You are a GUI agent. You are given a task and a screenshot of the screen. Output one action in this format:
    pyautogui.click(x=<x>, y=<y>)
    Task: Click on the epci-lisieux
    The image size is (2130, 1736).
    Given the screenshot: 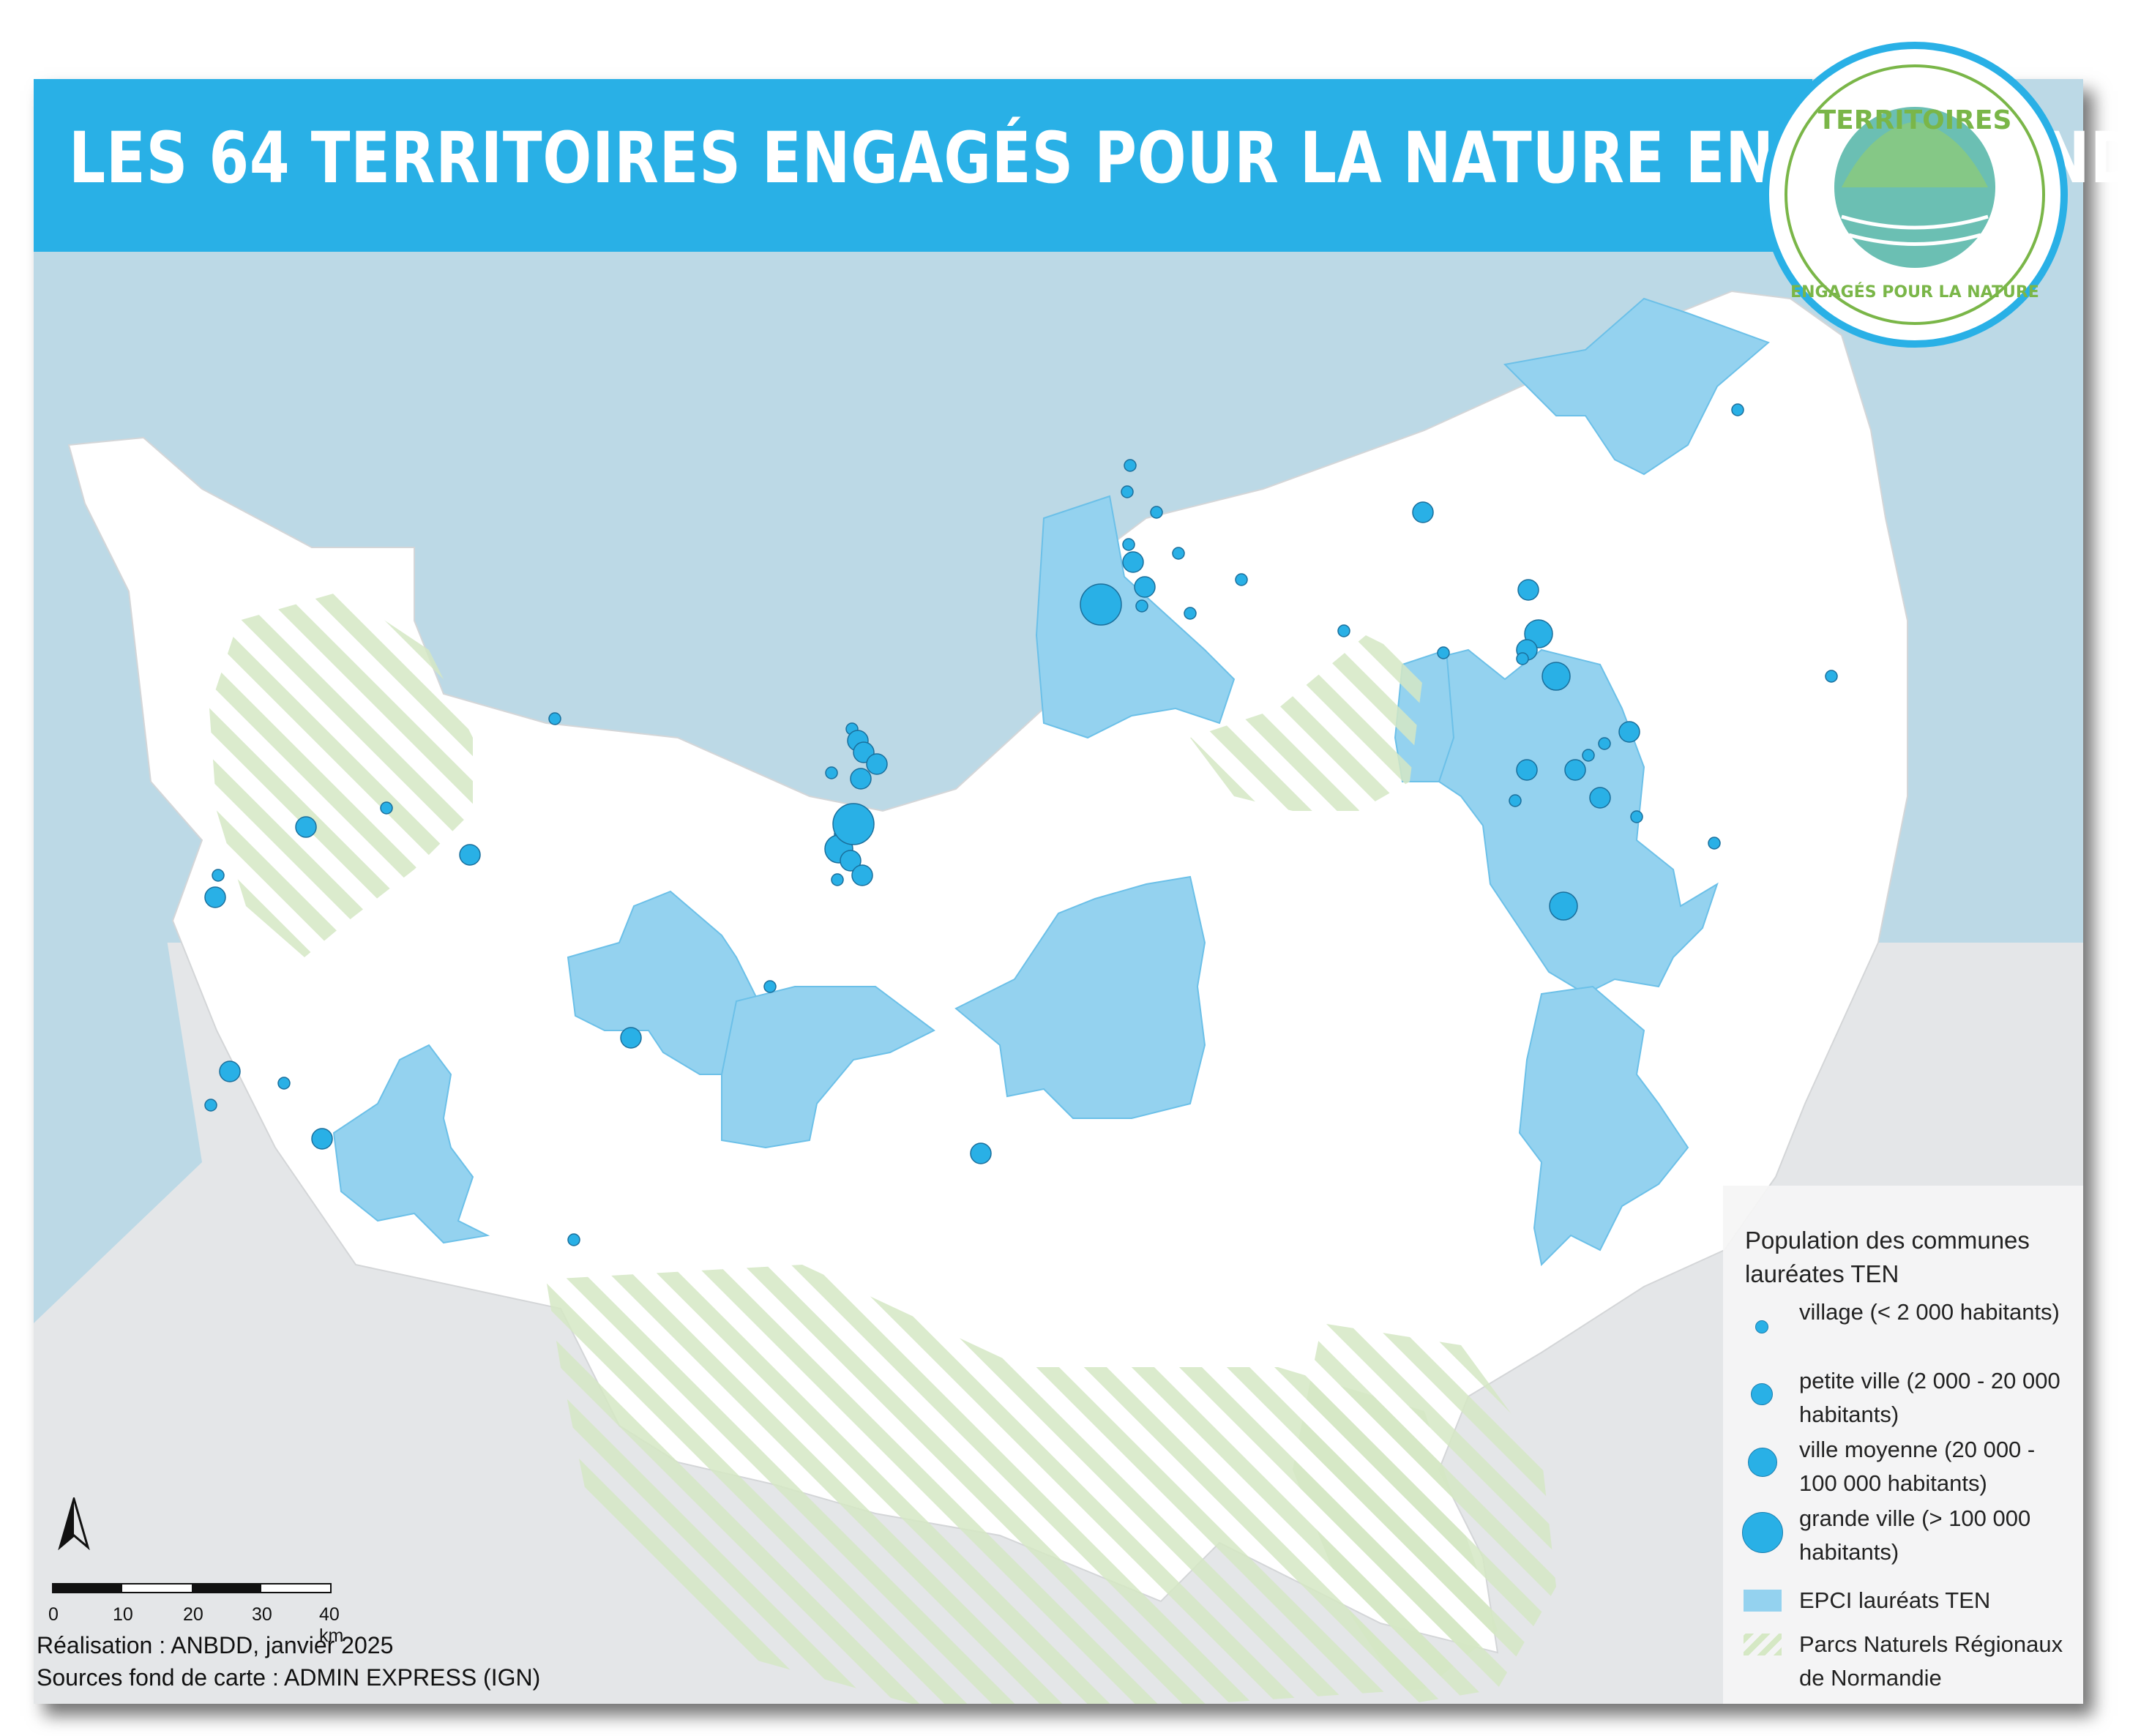 What is the action you would take?
    pyautogui.click(x=1080, y=997)
    